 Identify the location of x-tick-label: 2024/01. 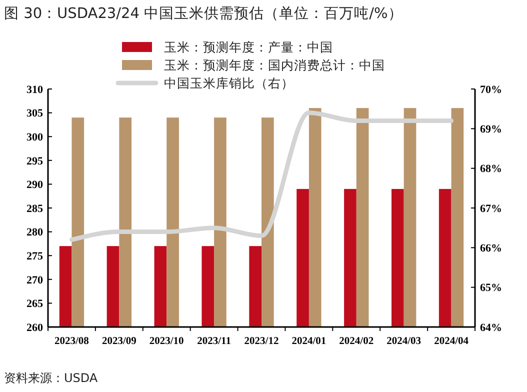
(309, 341).